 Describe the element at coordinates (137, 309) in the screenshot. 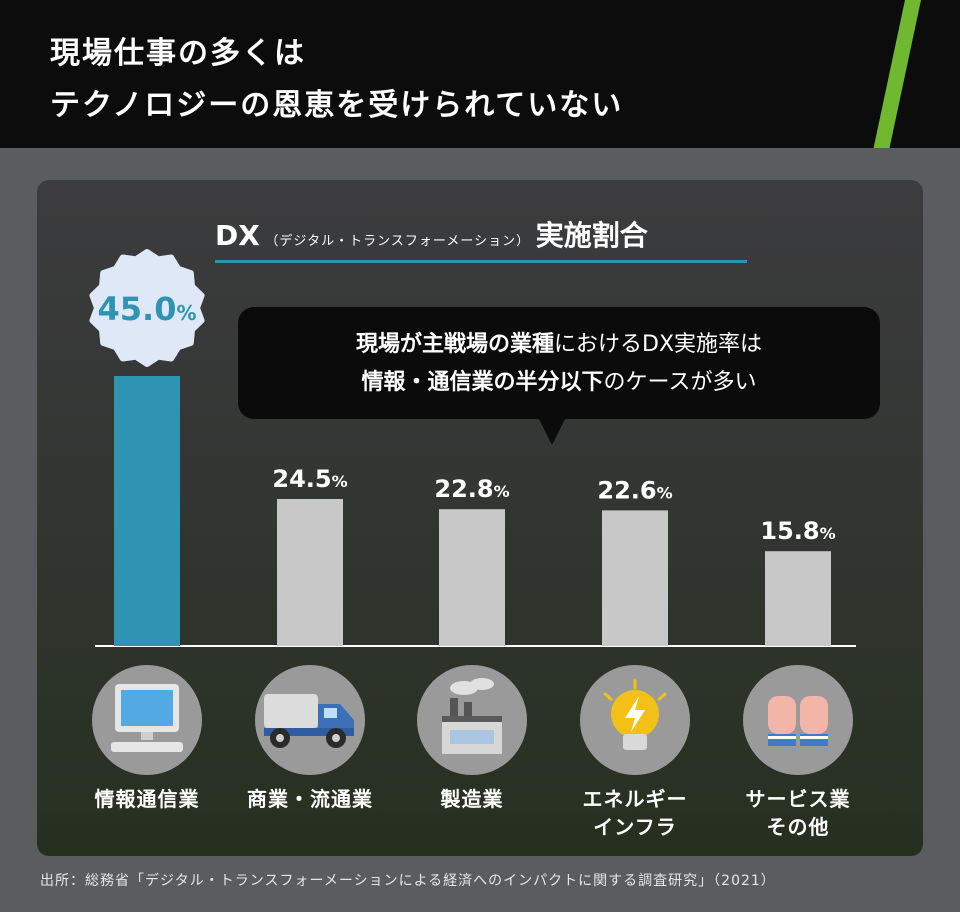

I see `data-label-value: 45.0` at that location.